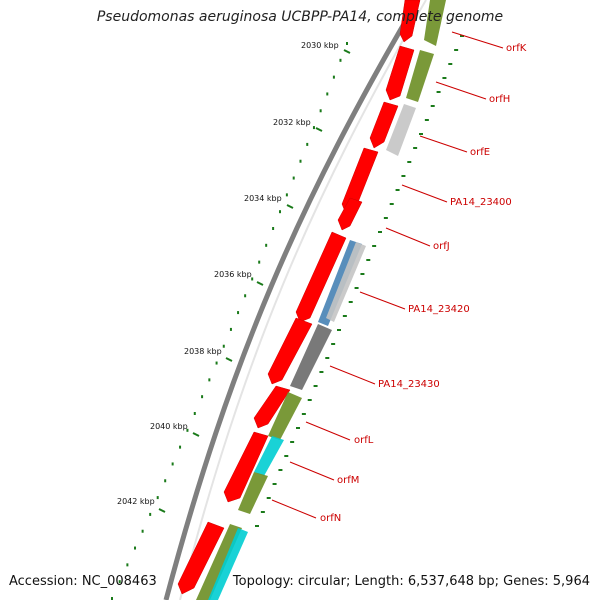 This screenshot has height=600, width=600. Describe the element at coordinates (233, 274) in the screenshot. I see `scale-tick-label: 2036 kbp` at that location.